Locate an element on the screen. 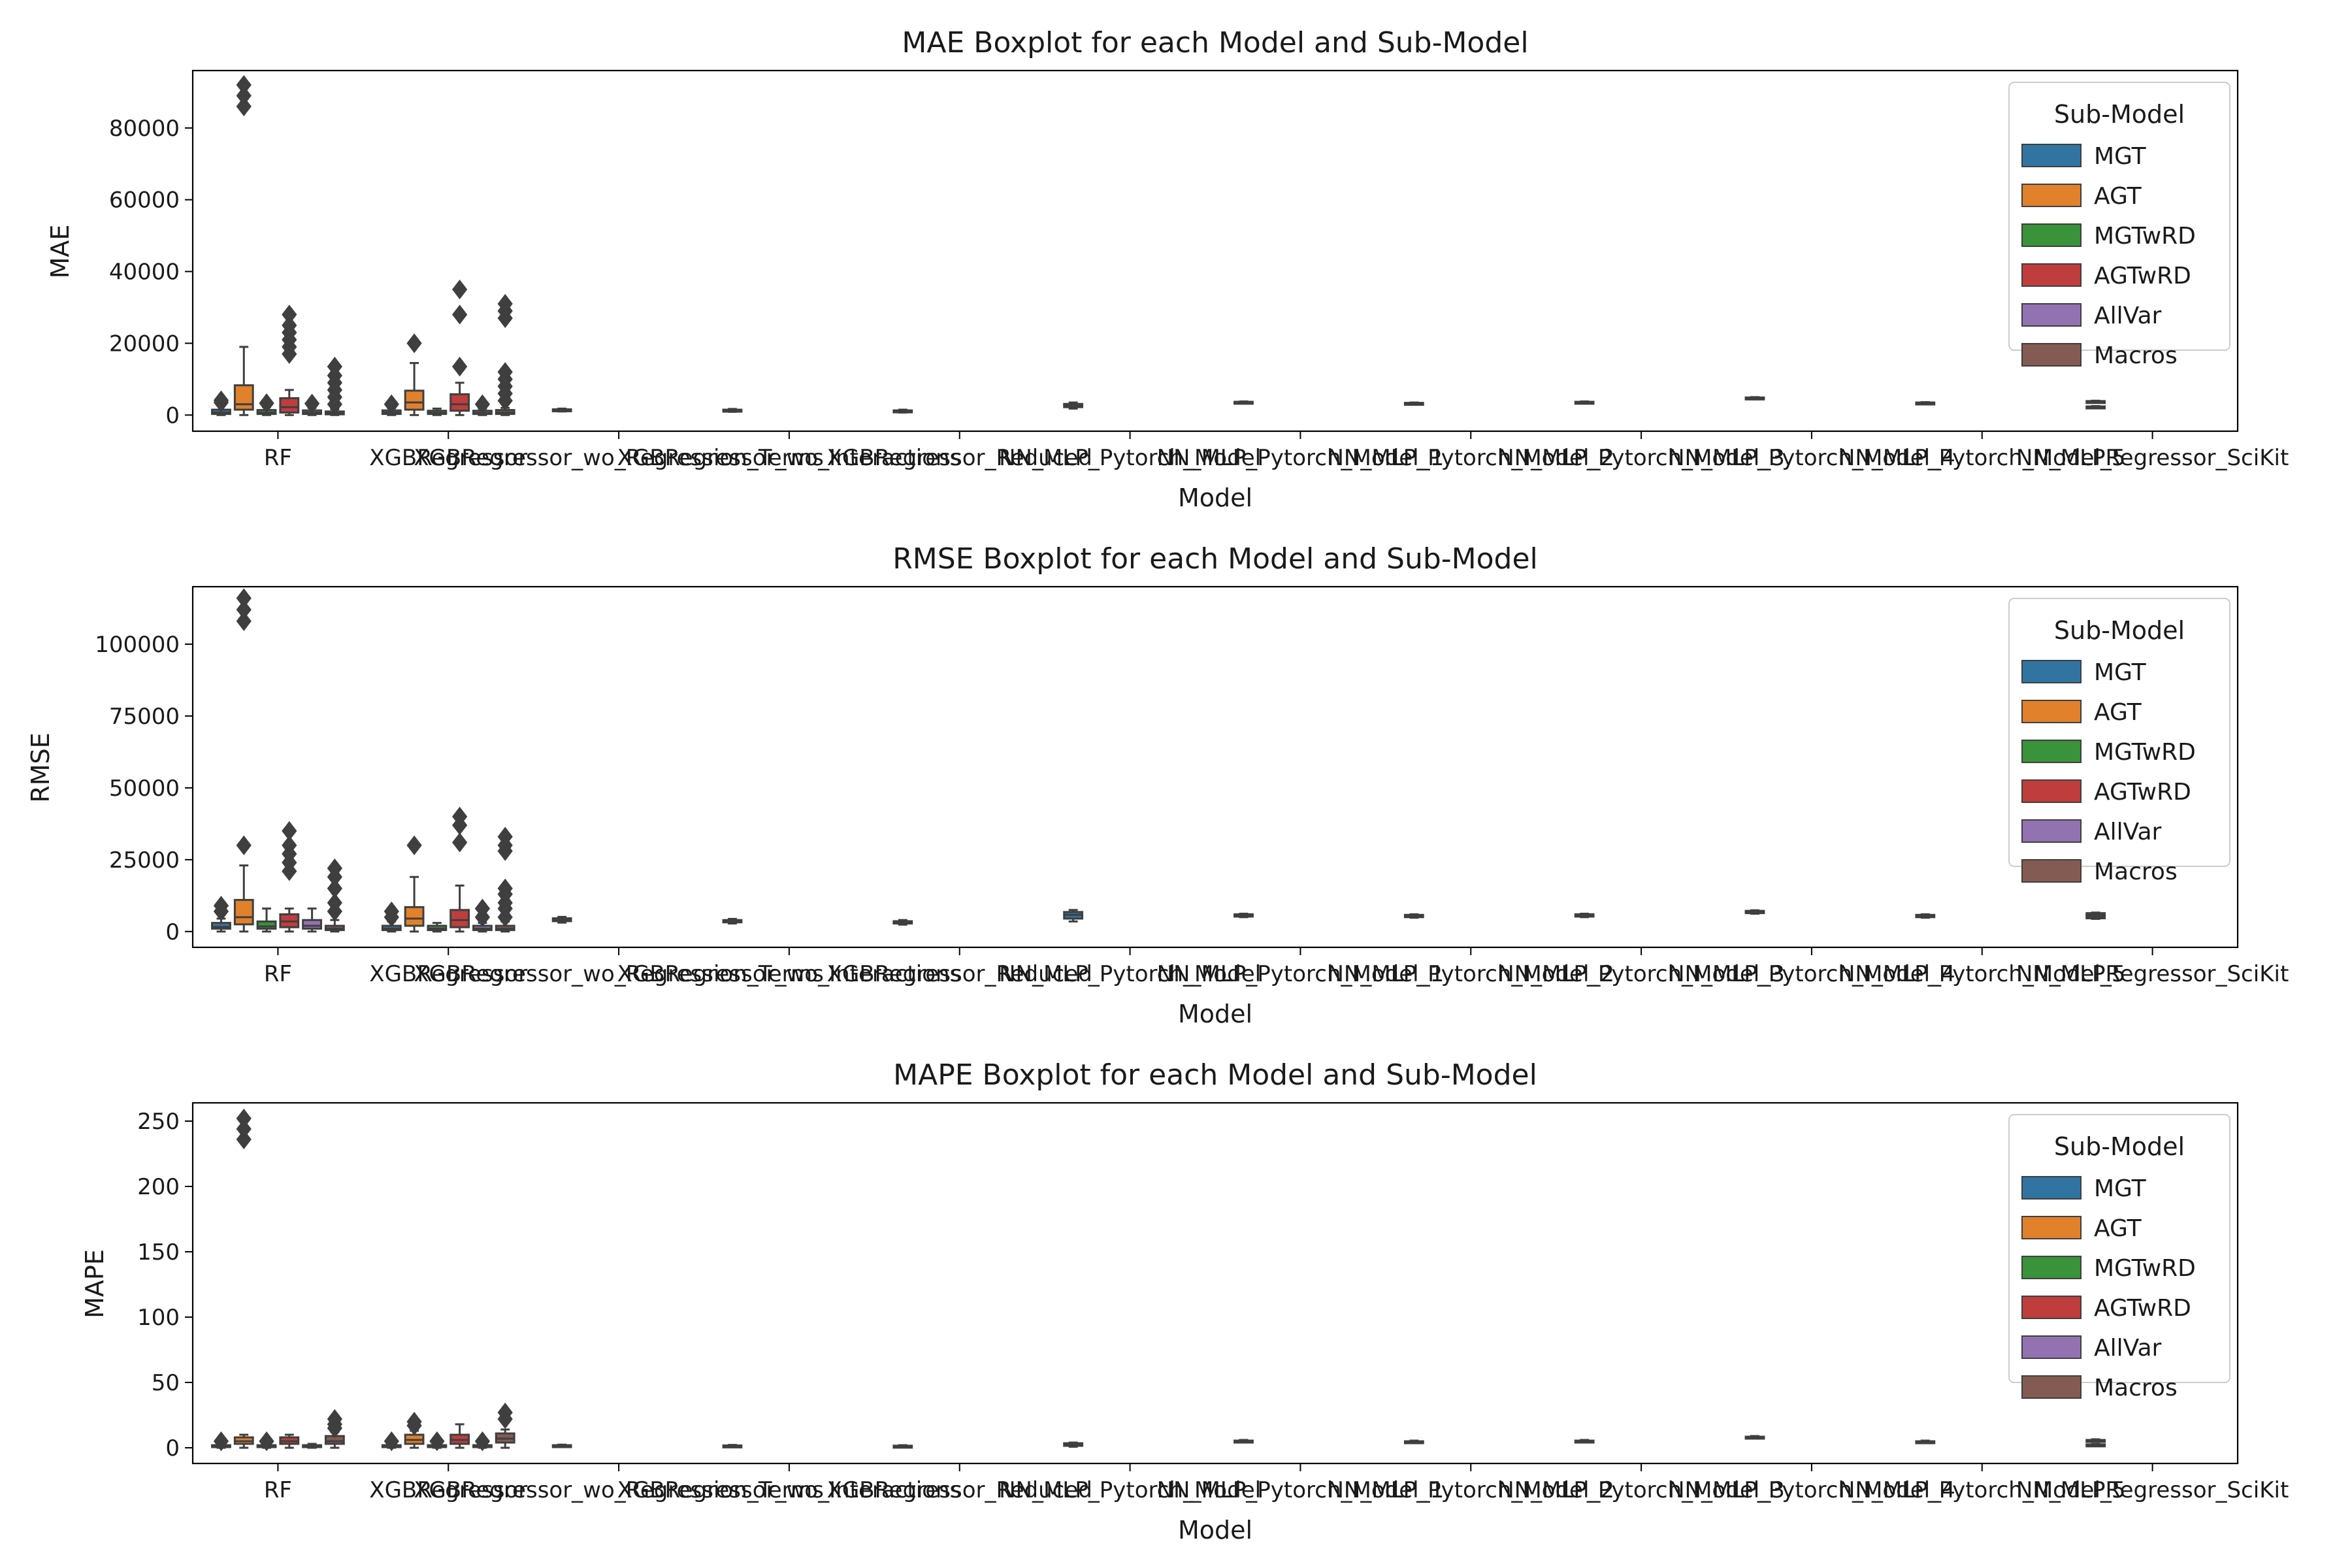 This screenshot has height=1568, width=2352. y-tick-label: 20000 is located at coordinates (144, 344).